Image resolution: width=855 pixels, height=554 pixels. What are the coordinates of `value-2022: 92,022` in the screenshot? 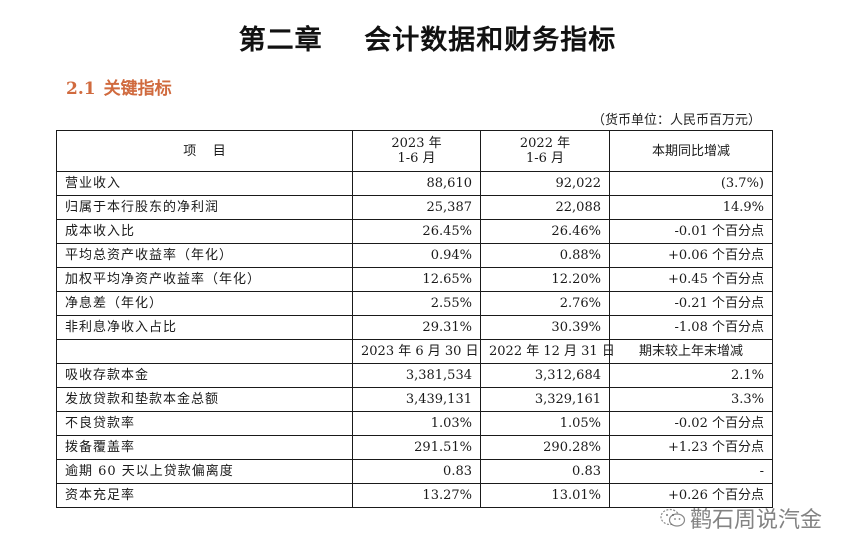 It's located at (545, 183).